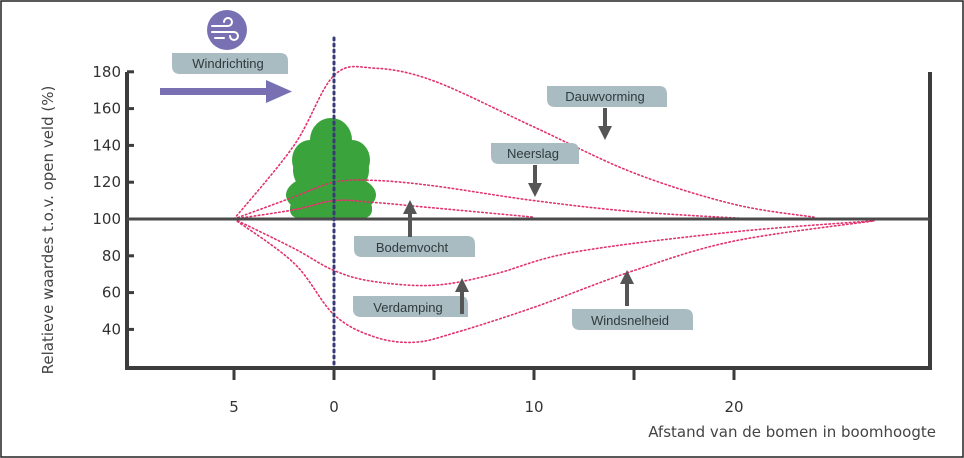 The height and width of the screenshot is (458, 964). What do you see at coordinates (486, 407) in the screenshot?
I see `x-tick-labels: 5 0 10 20` at bounding box center [486, 407].